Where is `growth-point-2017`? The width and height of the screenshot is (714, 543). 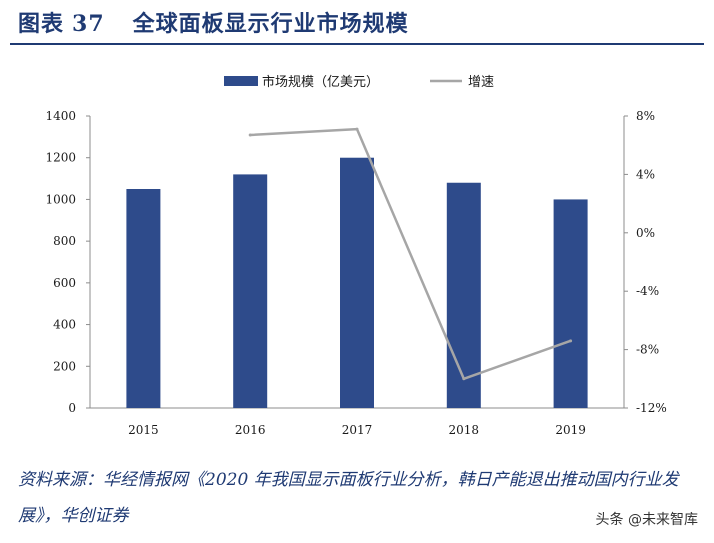
growth-point-2017 is located at coordinates (357, 129).